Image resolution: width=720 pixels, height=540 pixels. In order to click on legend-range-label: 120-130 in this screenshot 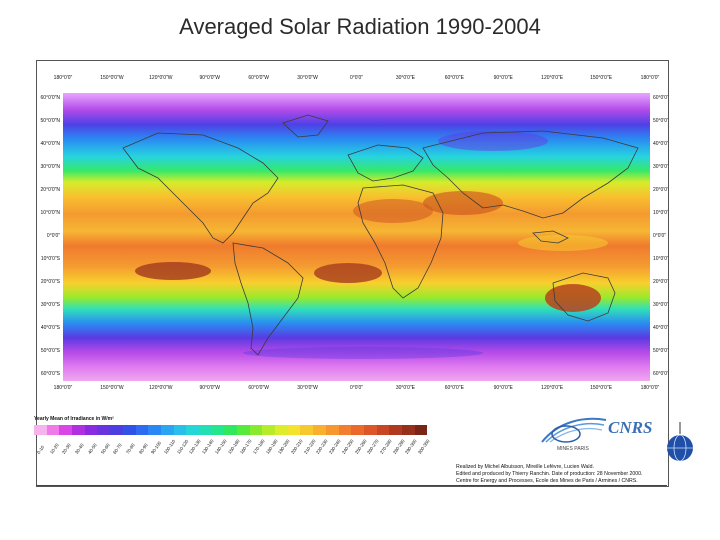, I will do `click(195, 446)`.